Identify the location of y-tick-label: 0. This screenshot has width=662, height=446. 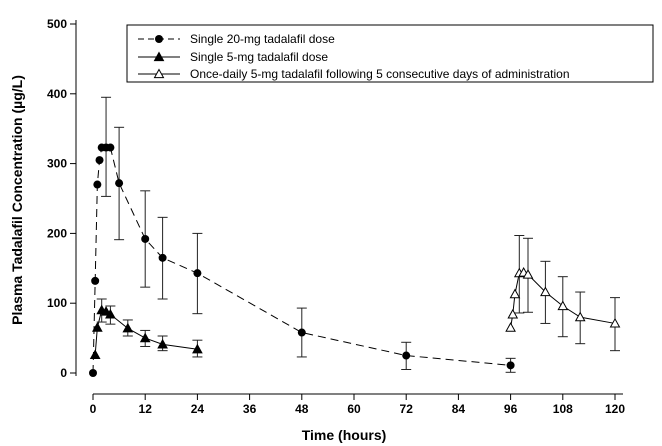
(63, 373).